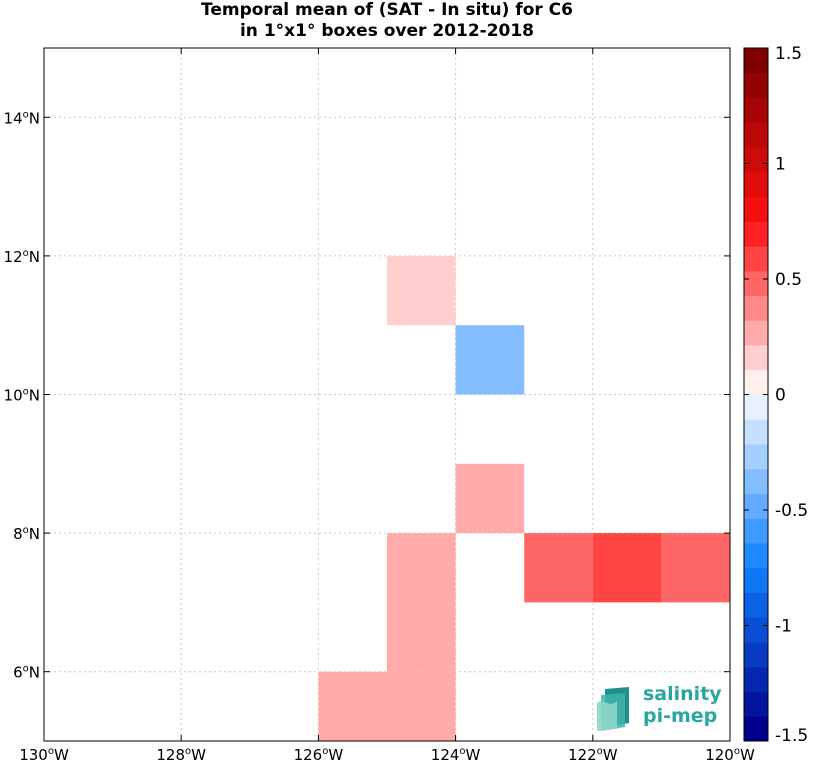 The height and width of the screenshot is (763, 813). What do you see at coordinates (22, 396) in the screenshot?
I see `y-tick-label: 10oN` at bounding box center [22, 396].